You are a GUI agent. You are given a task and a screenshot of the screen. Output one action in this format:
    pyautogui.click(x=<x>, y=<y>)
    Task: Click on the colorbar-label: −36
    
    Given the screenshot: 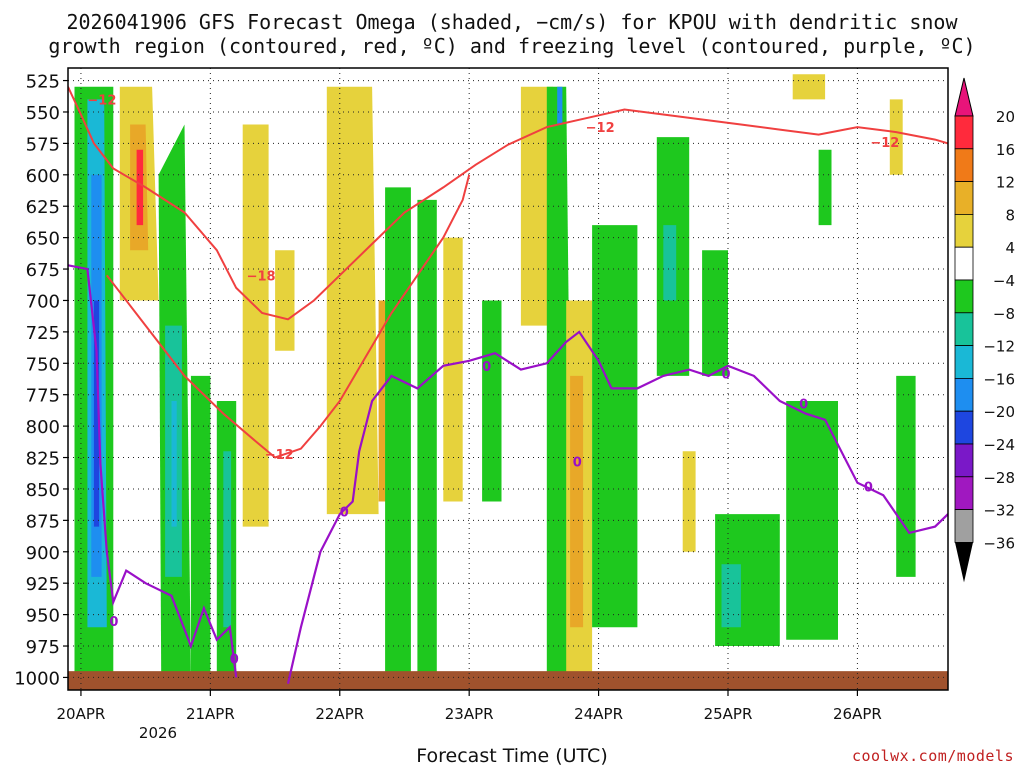 What is the action you would take?
    pyautogui.click(x=999, y=543)
    